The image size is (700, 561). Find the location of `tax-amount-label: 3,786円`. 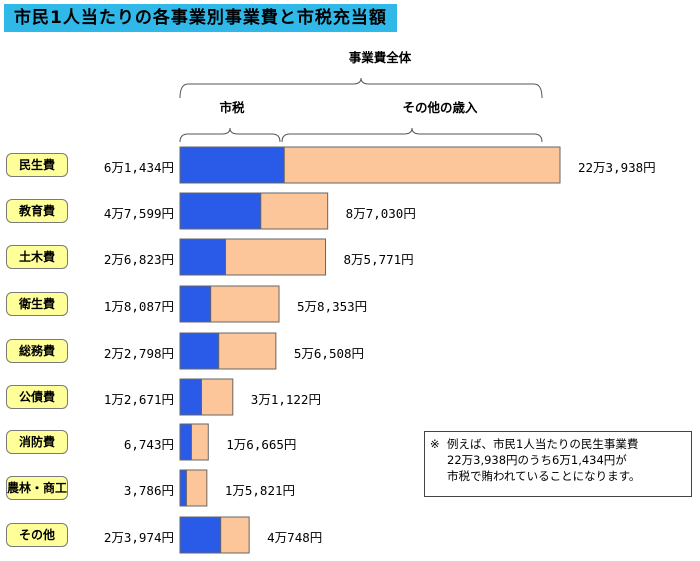

tax-amount-label: 3,786円 is located at coordinates (148, 490).